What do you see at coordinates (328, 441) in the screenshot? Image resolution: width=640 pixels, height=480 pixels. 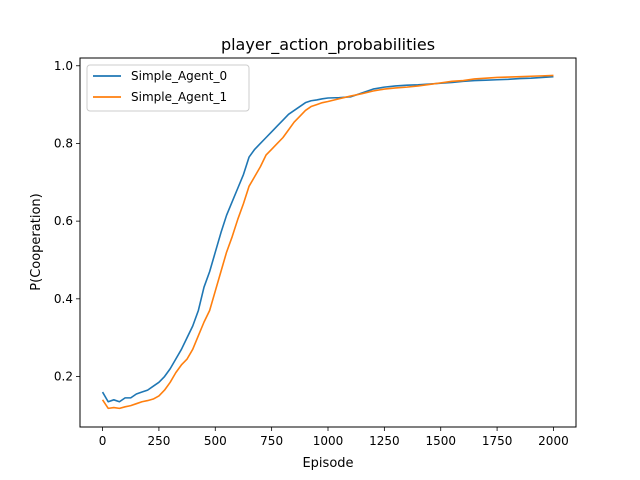 I see `x-tick-label: 1000` at bounding box center [328, 441].